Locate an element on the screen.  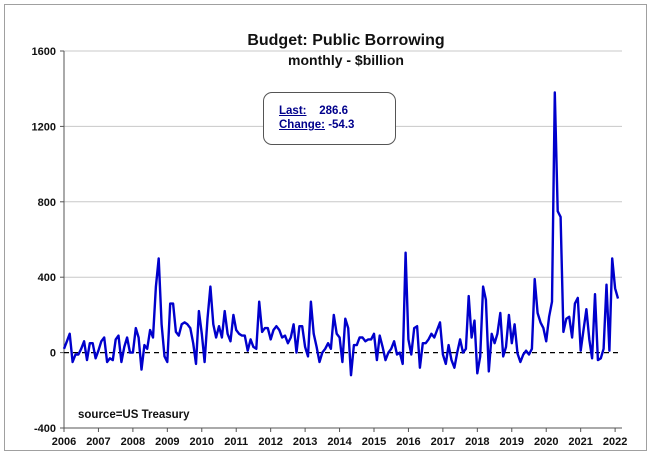
x-tick-label: 2008 is located at coordinates (133, 442).